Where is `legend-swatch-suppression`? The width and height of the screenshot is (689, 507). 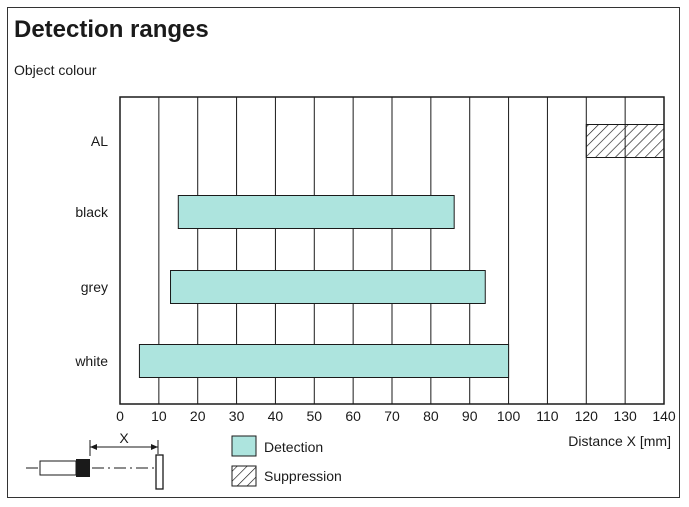
legend-swatch-suppression is located at coordinates (244, 476).